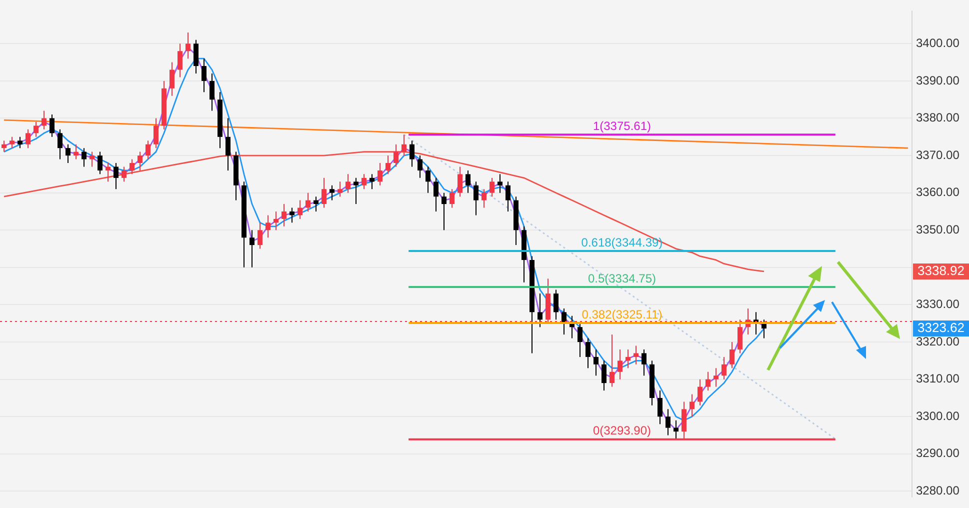 This screenshot has height=508, width=969. Describe the element at coordinates (938, 80) in the screenshot. I see `y-tick-label: 3390.00` at that location.